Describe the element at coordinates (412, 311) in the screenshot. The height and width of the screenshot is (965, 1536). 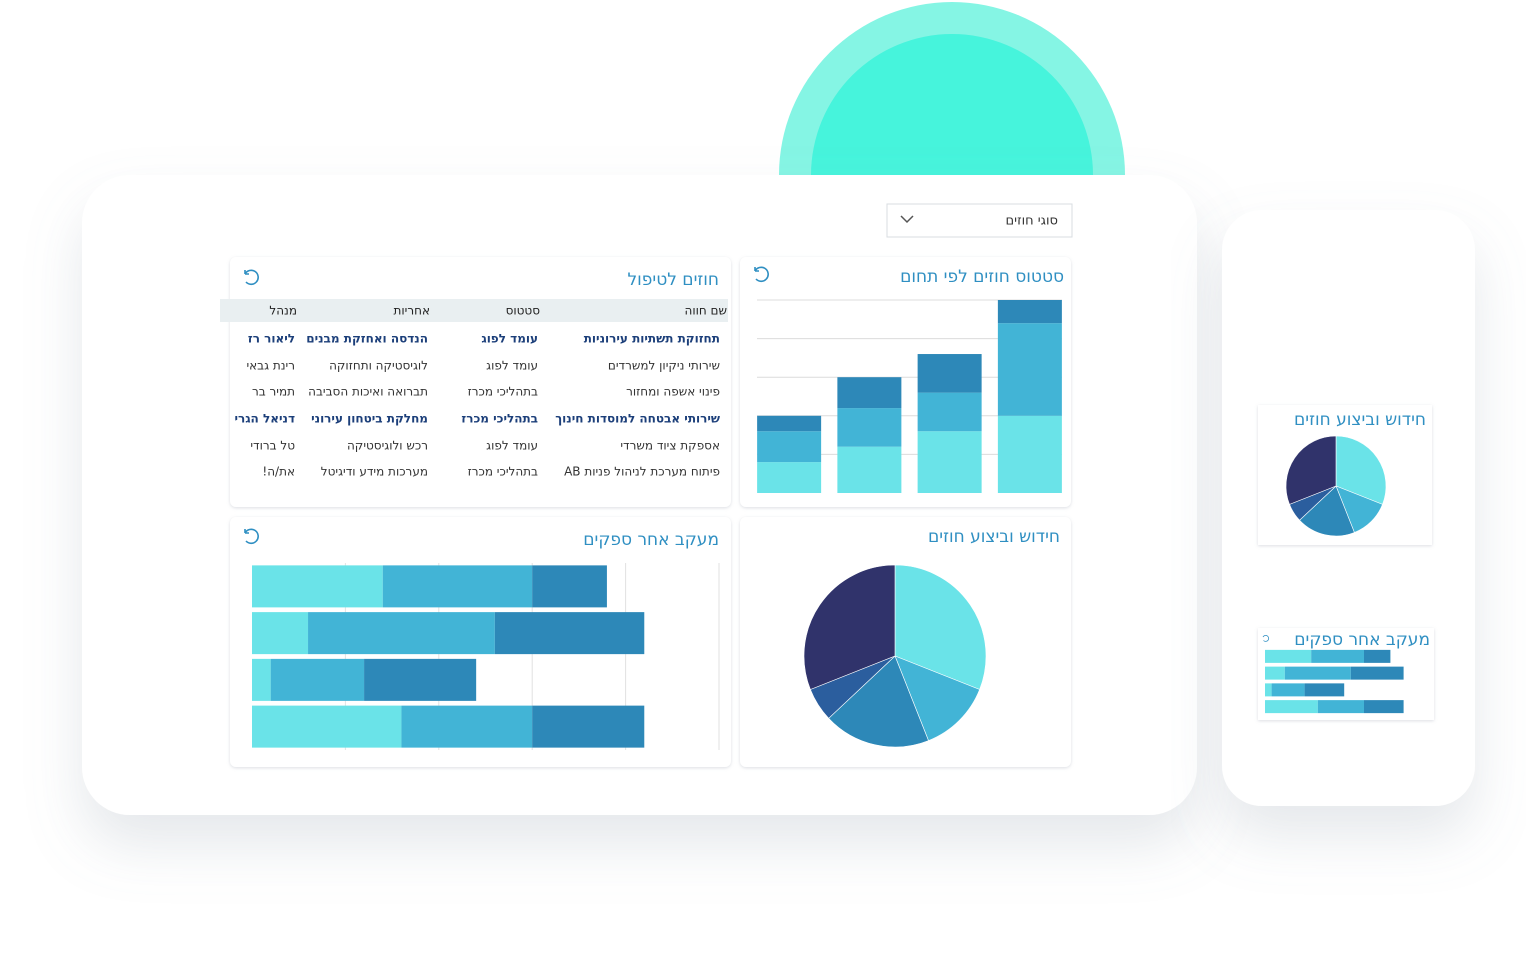
I see `column-header: אחריות` at that location.